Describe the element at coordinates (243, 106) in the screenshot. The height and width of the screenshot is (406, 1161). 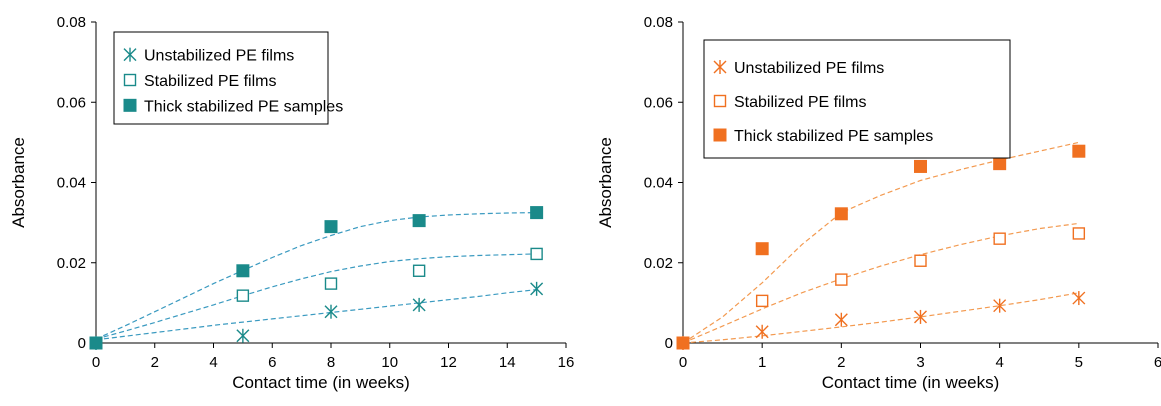
I see `chart1-legend-label-3: Thick stabilized PE samples` at that location.